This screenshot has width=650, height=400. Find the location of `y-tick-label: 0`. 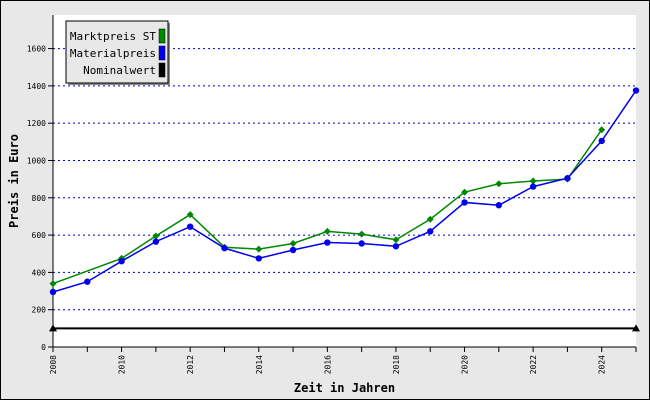

y-tick-label: 0 is located at coordinates (43, 347).